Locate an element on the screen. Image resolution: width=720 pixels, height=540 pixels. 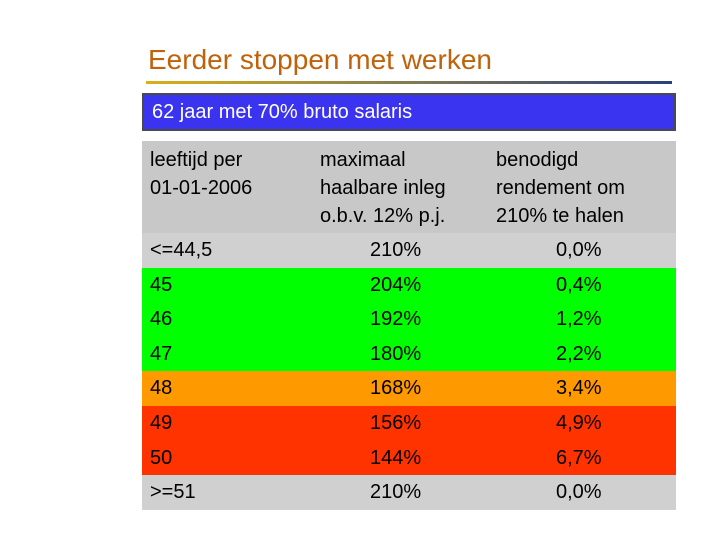
age-cell: 45 is located at coordinates (161, 284).